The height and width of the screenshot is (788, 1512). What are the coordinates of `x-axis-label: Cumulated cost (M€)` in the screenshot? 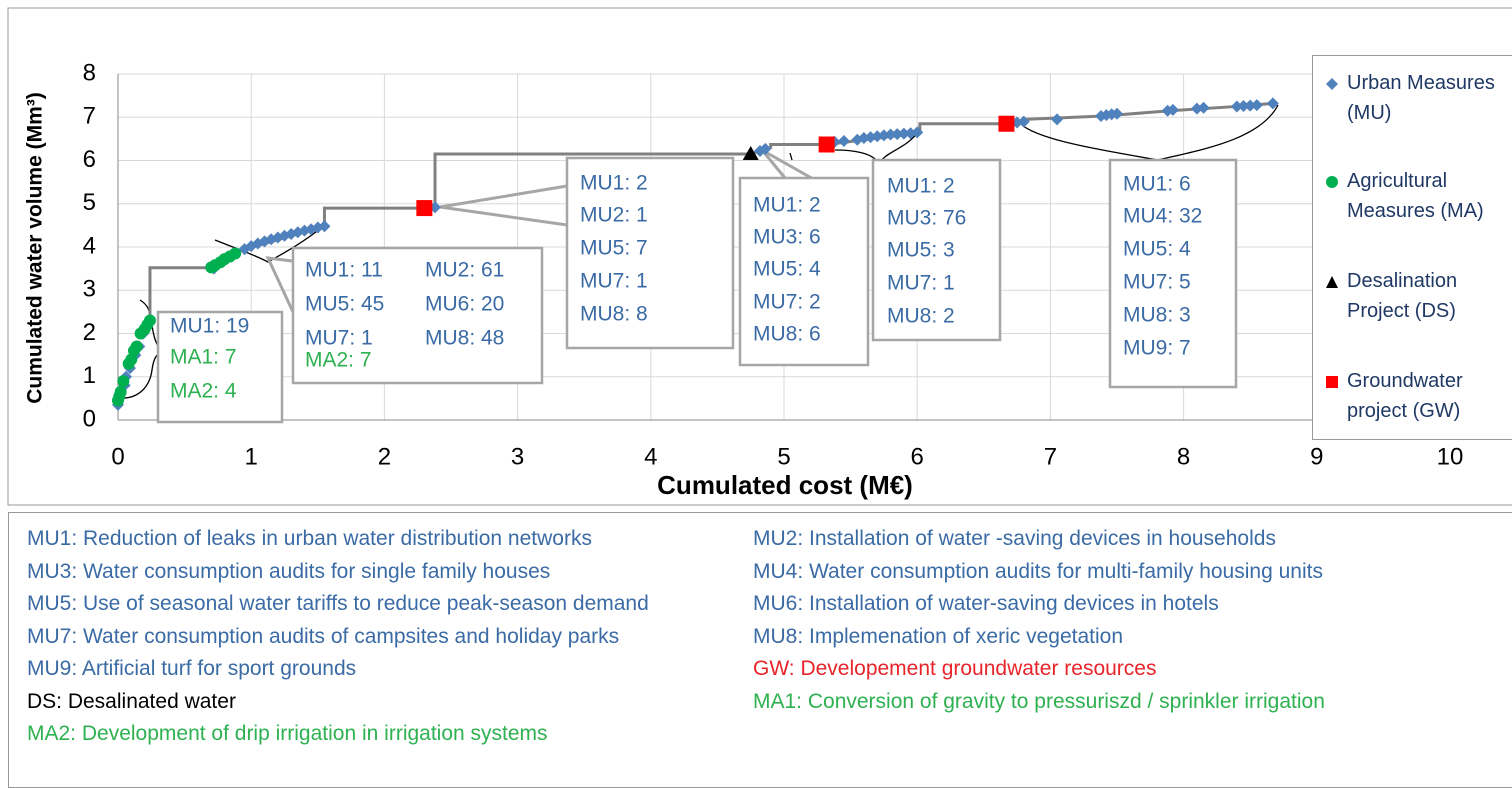 It's located at (785, 485).